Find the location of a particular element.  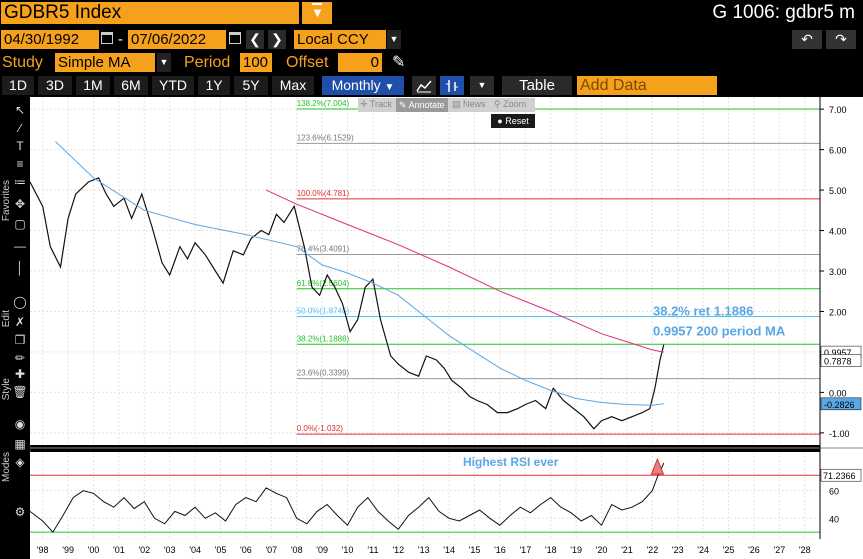

line-tool-icon: ∕ is located at coordinates (19, 128).